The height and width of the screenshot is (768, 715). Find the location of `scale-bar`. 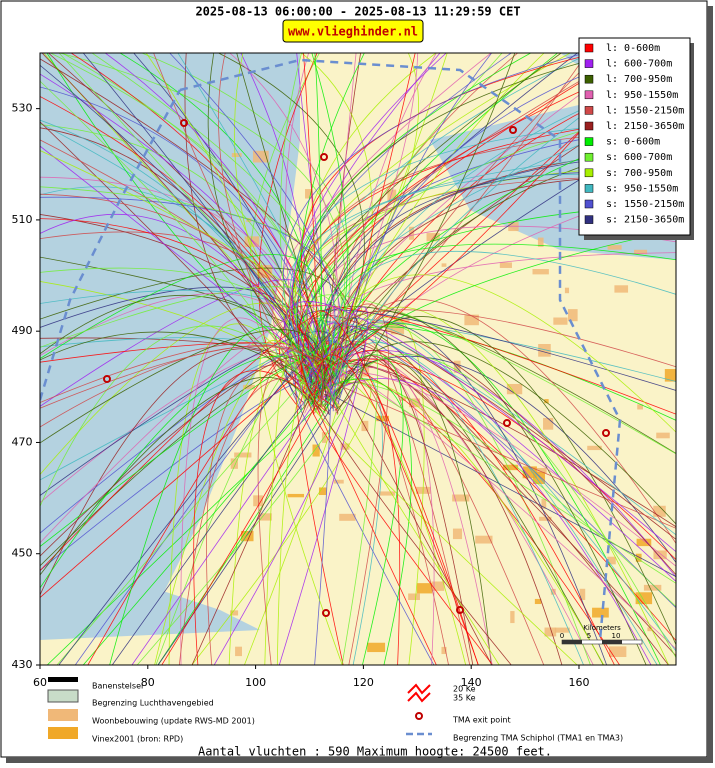

scale-bar is located at coordinates (602, 642).